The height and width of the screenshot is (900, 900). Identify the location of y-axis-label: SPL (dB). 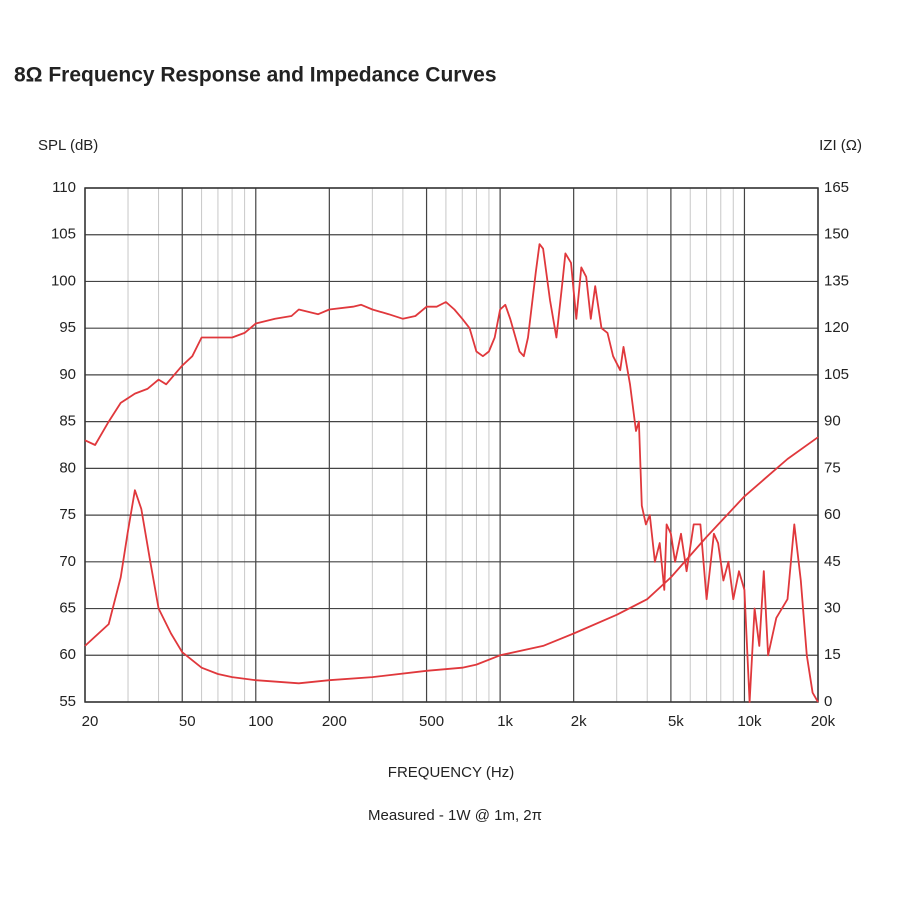
(68, 145).